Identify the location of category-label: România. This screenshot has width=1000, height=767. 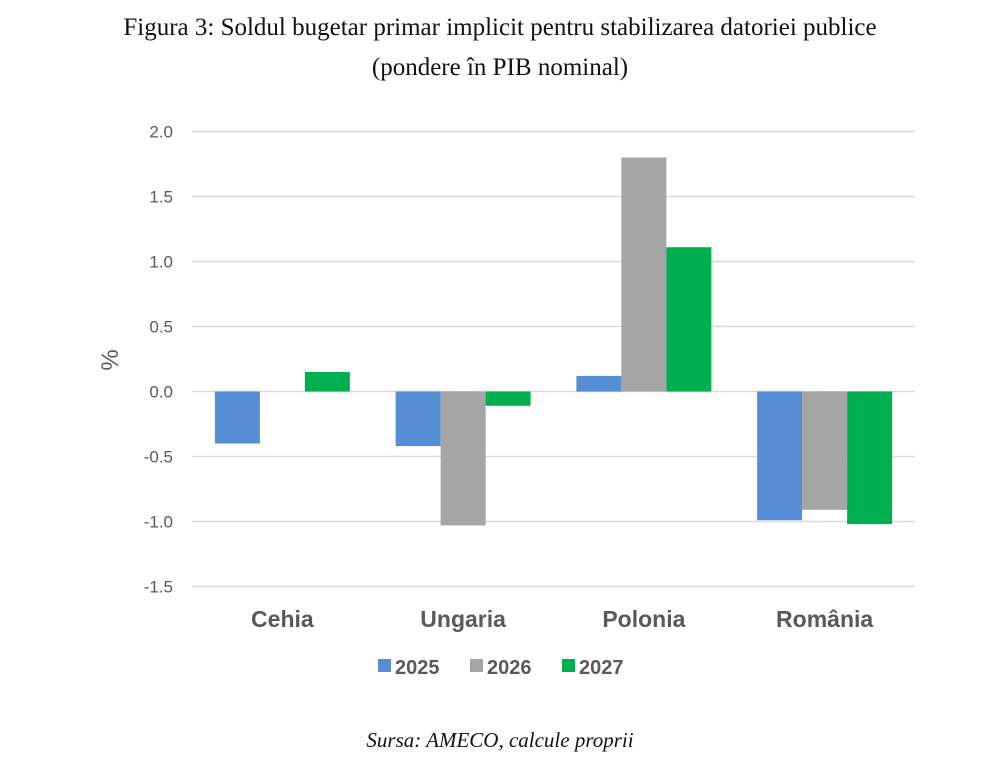
(824, 619).